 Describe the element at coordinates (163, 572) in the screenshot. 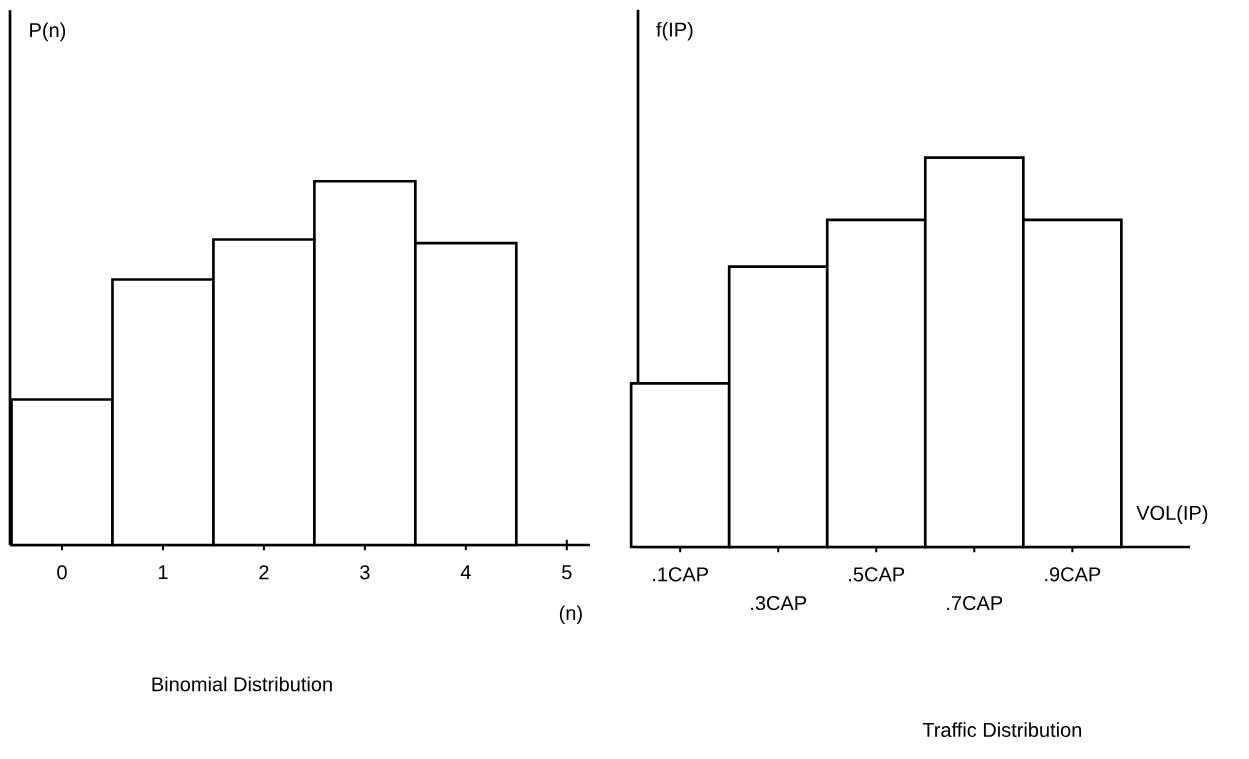

I see `x-tick-label: 1` at that location.